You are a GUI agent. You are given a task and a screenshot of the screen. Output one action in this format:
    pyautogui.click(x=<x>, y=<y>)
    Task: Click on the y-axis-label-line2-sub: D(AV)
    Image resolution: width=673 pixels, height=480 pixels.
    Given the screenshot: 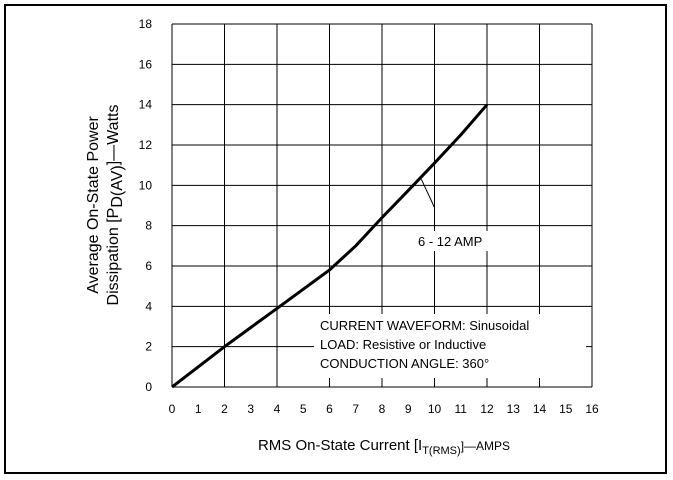 What is the action you would take?
    pyautogui.click(x=117, y=186)
    